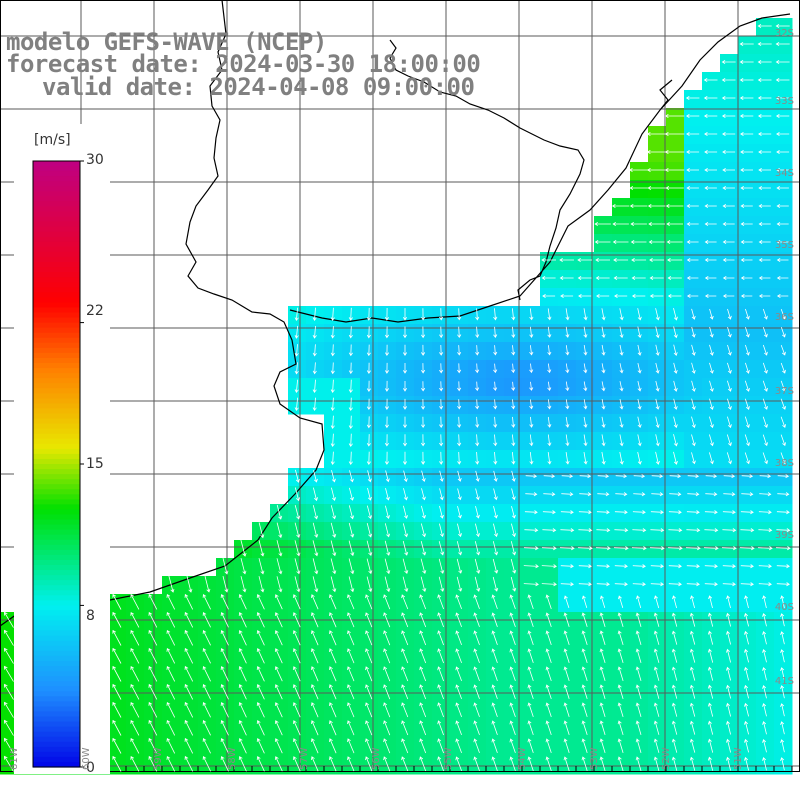 The width and height of the screenshot is (800, 800). Describe the element at coordinates (594, 758) in the screenshot. I see `lon-label: 53W` at that location.